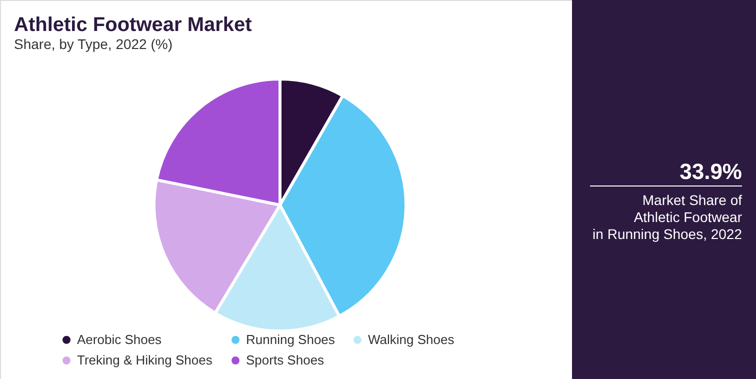  I want to click on text: Market Share of Athletic Footwear in Running Shoes, 2022, so click(667, 217).